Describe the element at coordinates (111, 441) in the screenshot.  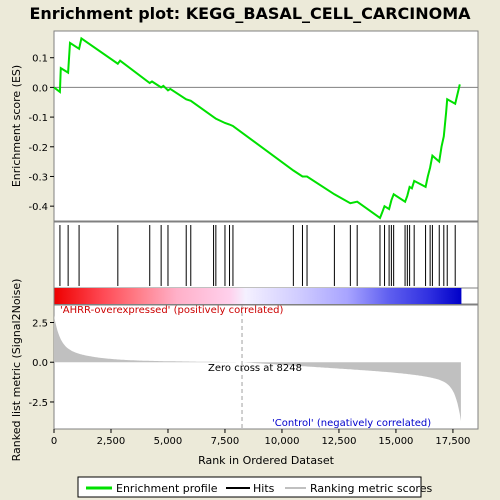
I see `x-tick-label: 2,500` at that location.